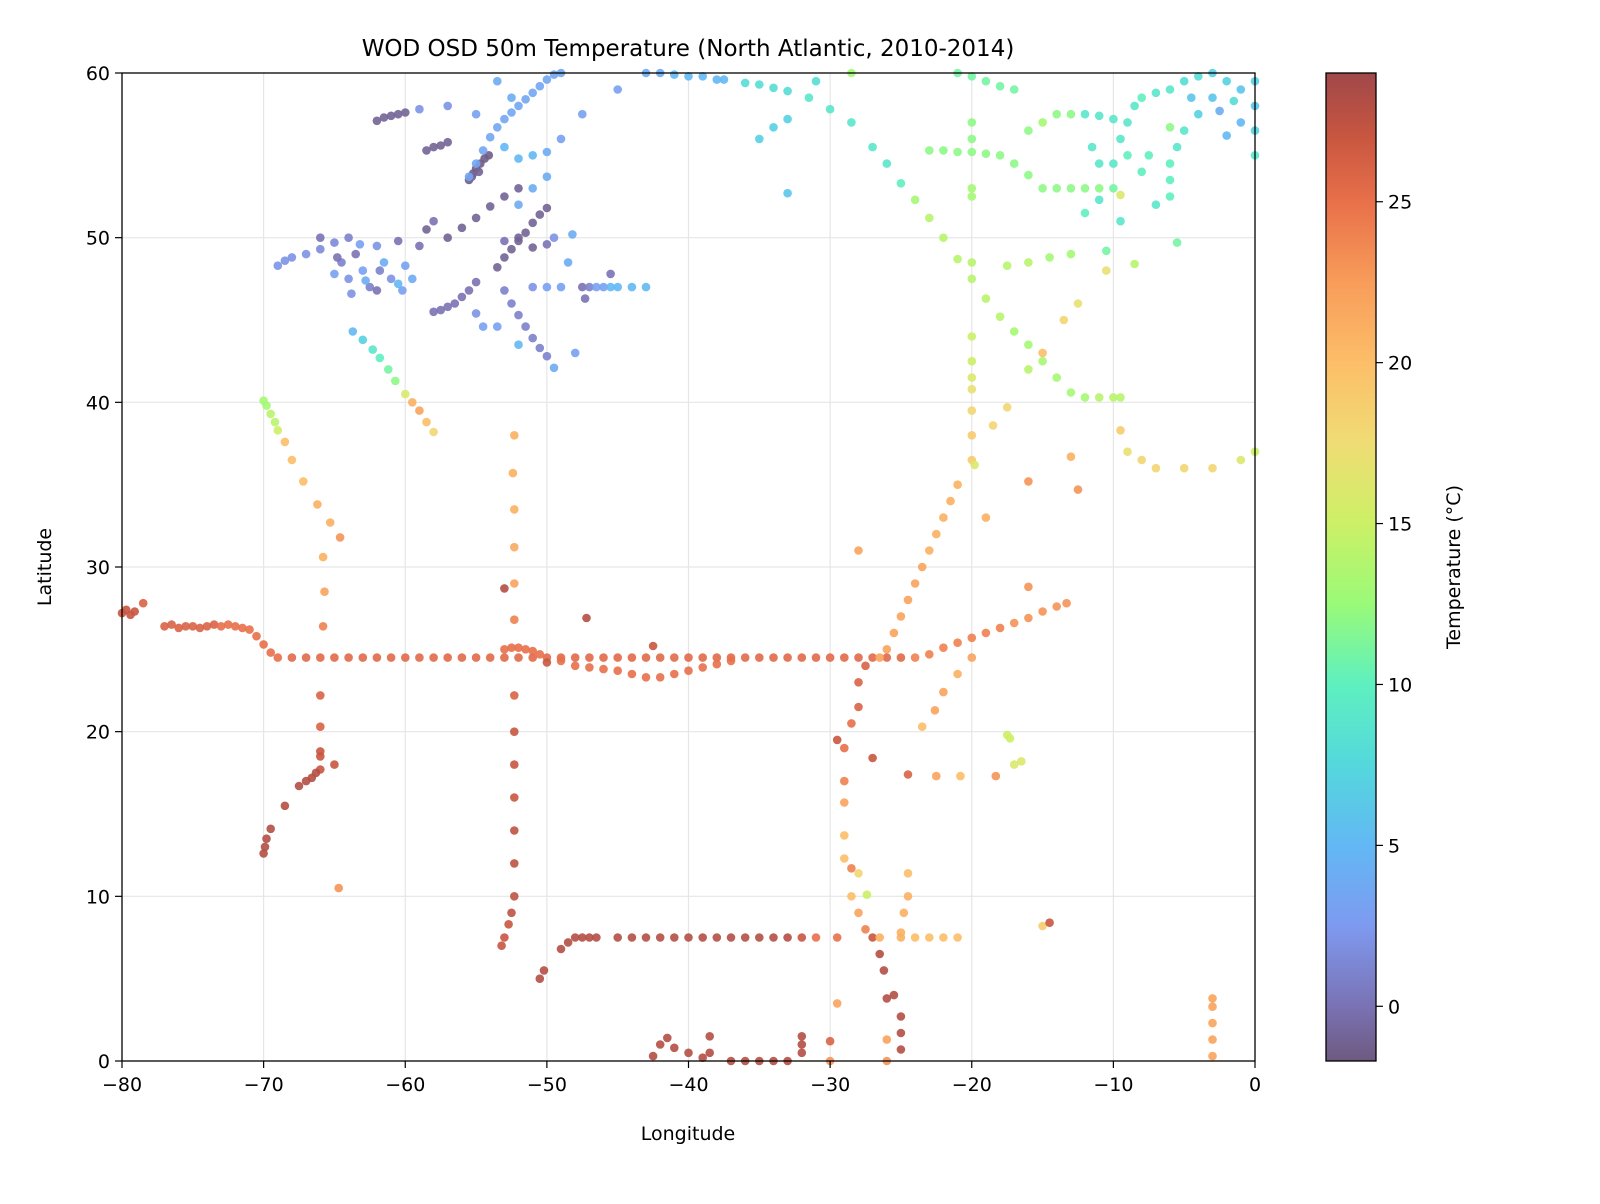  I want to click on x-tick-label: −70, so click(264, 1085).